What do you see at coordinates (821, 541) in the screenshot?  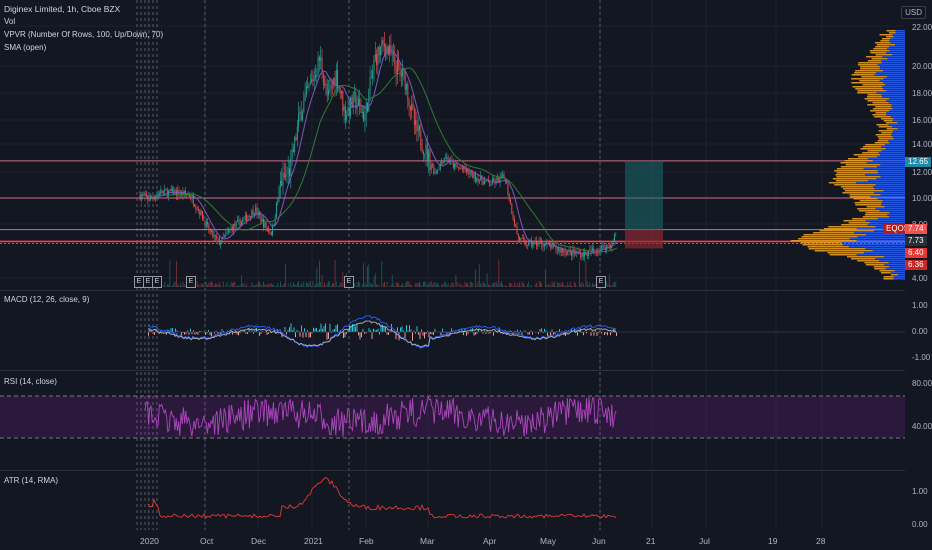 I see `time-axis-label: 28` at bounding box center [821, 541].